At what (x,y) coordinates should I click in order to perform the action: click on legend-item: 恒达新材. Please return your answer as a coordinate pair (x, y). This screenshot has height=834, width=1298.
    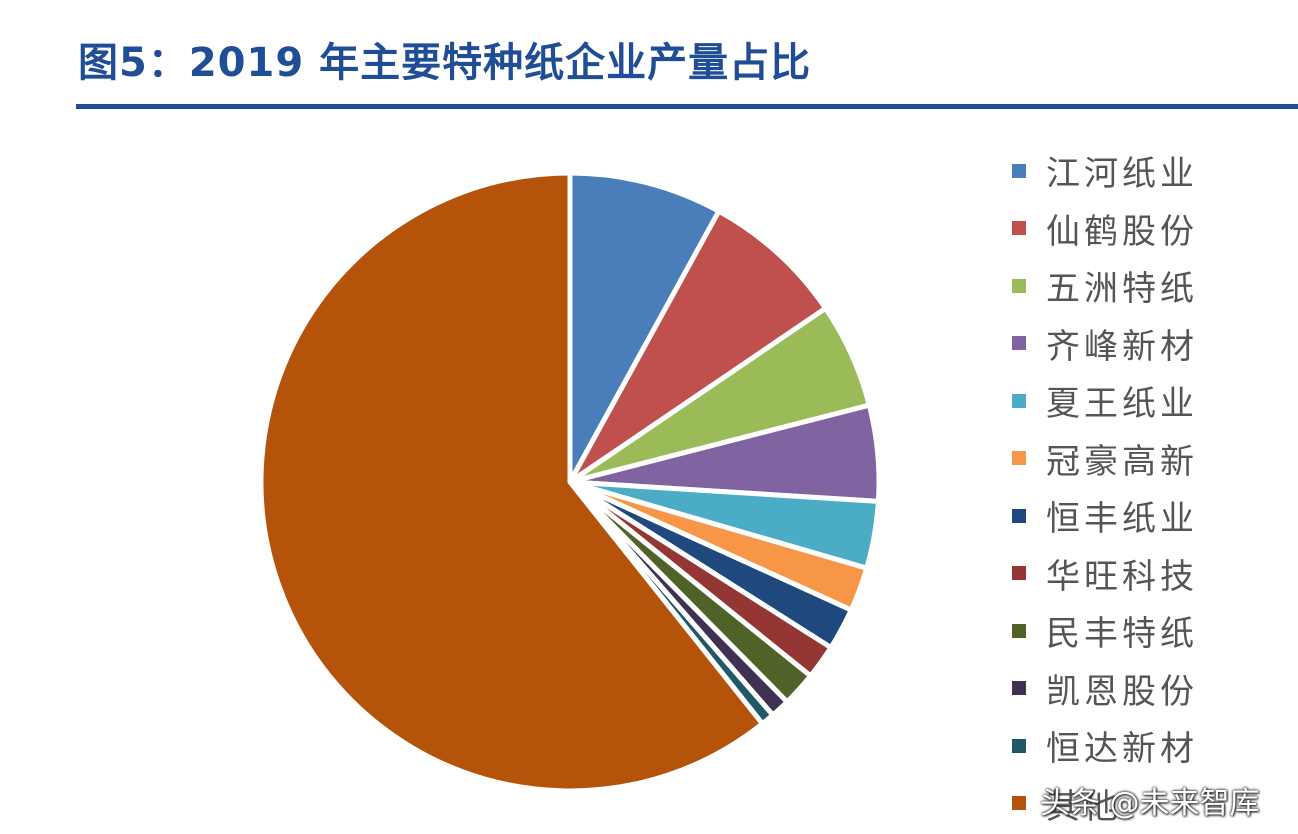
    Looking at the image, I should click on (1147, 746).